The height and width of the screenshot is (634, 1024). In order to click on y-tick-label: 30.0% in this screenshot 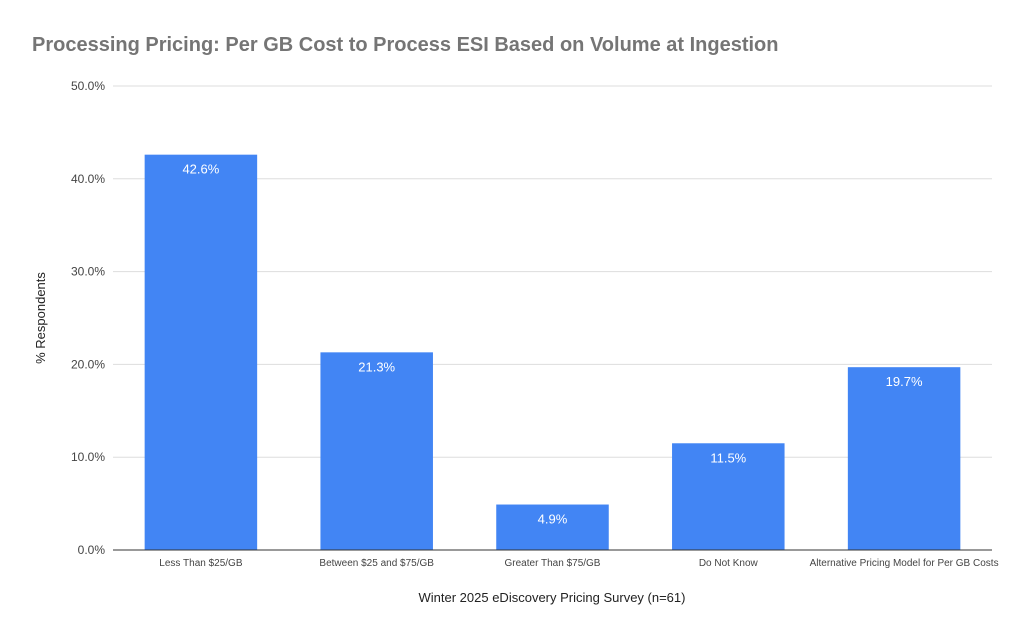, I will do `click(88, 272)`.